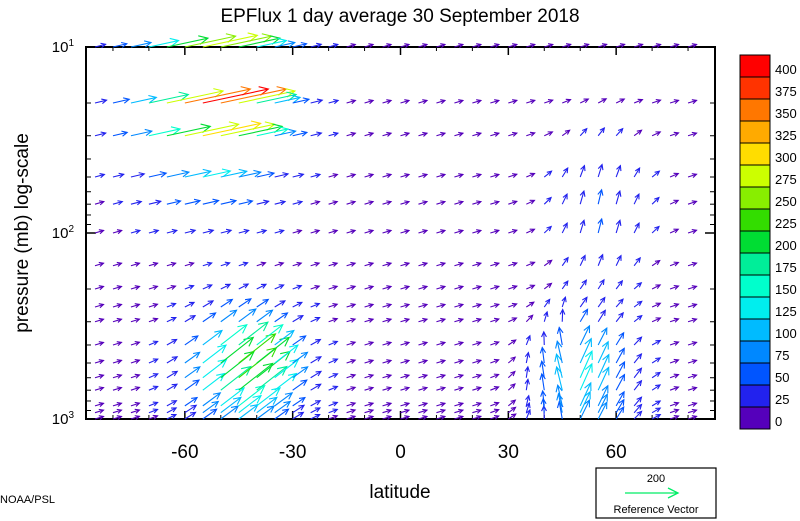 This screenshot has height=521, width=800. Describe the element at coordinates (63, 47) in the screenshot. I see `y-tick-label: 101` at that location.